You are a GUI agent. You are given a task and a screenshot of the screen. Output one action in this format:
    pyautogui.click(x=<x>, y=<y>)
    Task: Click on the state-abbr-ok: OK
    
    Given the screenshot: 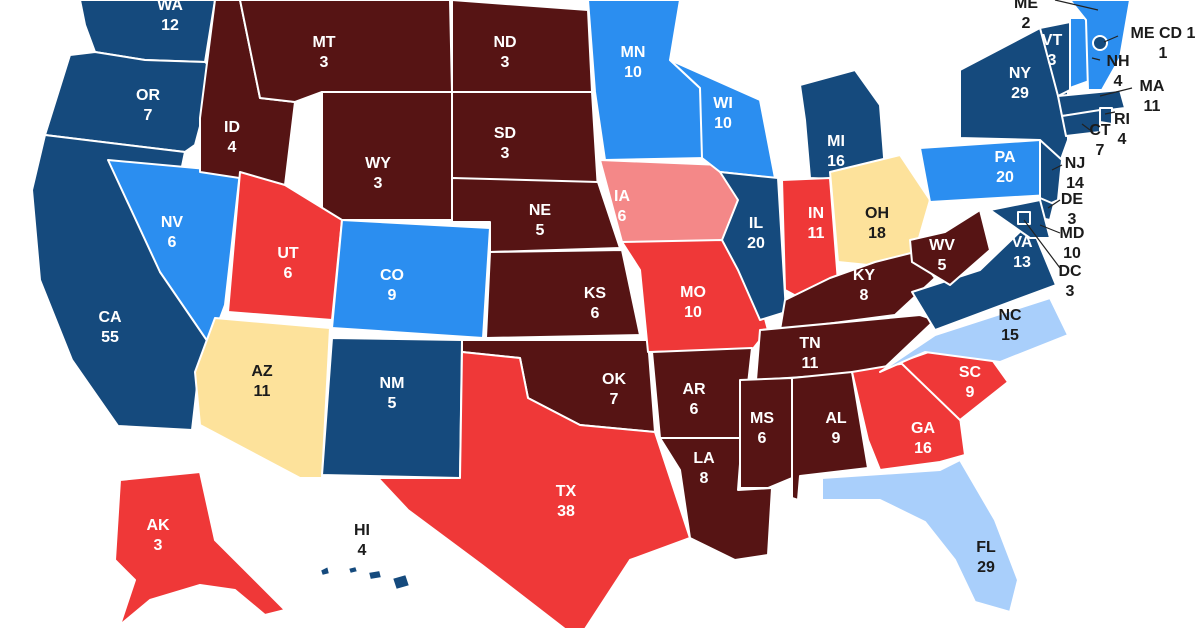 What is the action you would take?
    pyautogui.click(x=614, y=379)
    